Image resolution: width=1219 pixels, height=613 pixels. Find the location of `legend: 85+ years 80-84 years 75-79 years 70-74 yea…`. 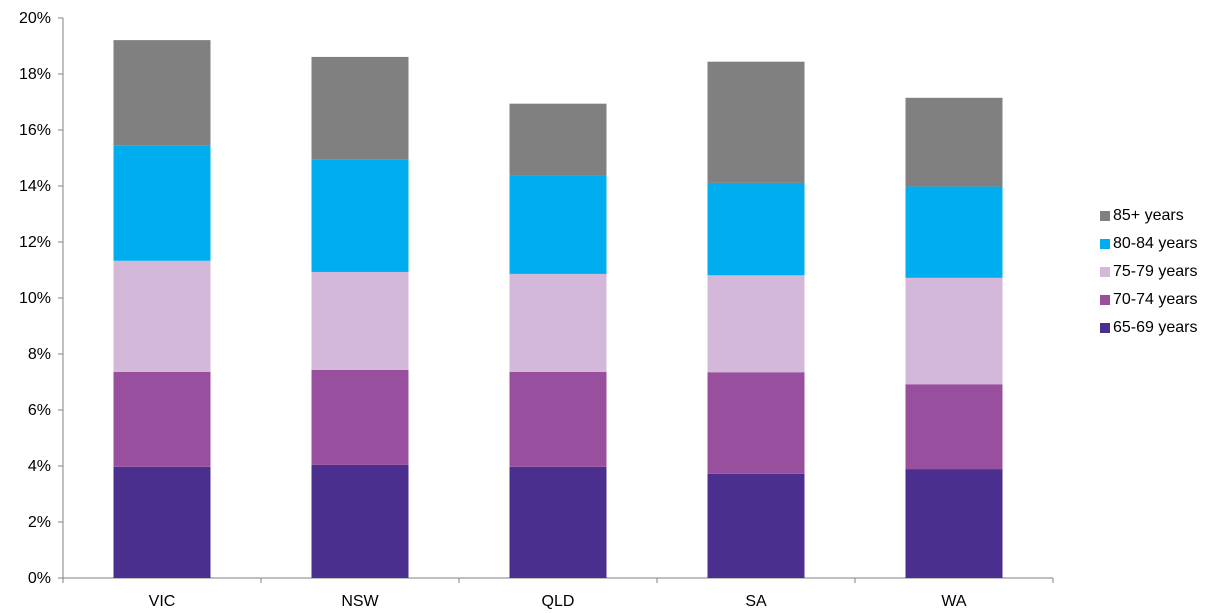

legend: 85+ years 80-84 years 75-79 years 70-74 yea… is located at coordinates (1149, 272).